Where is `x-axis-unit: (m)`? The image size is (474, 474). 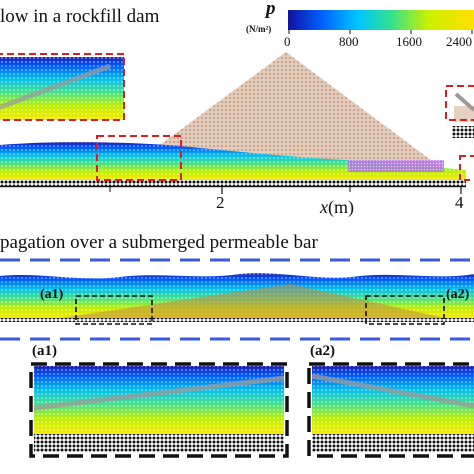
x-axis-unit: (m) is located at coordinates (341, 207).